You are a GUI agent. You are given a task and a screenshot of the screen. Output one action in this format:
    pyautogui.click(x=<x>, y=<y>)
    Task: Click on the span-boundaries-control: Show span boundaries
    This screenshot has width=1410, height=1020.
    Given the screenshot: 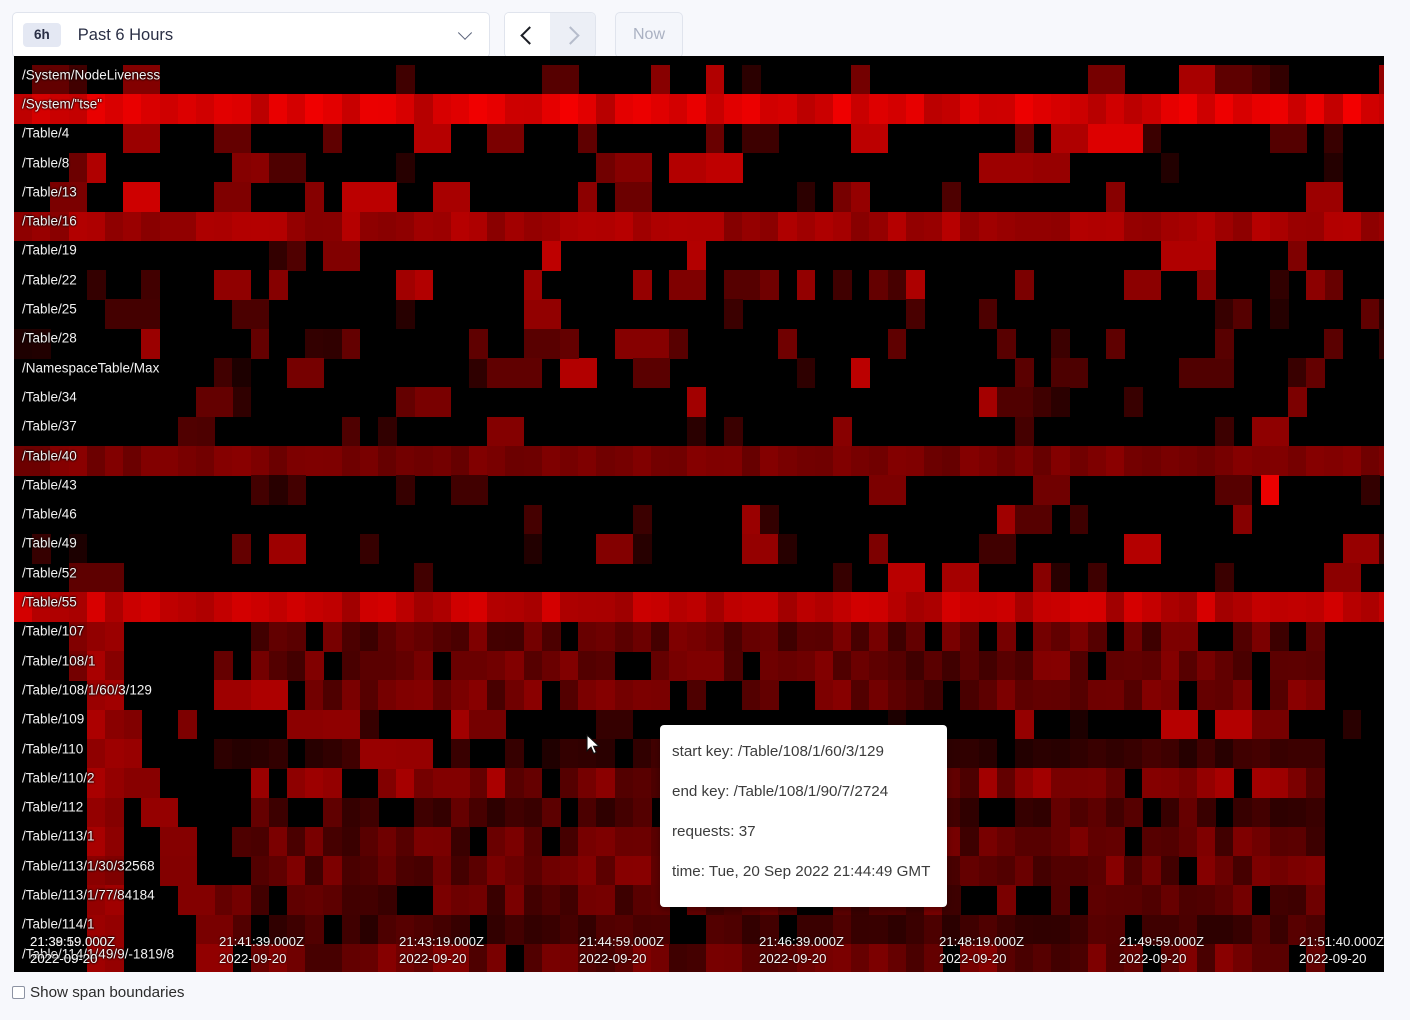 What is the action you would take?
    pyautogui.click(x=98, y=992)
    